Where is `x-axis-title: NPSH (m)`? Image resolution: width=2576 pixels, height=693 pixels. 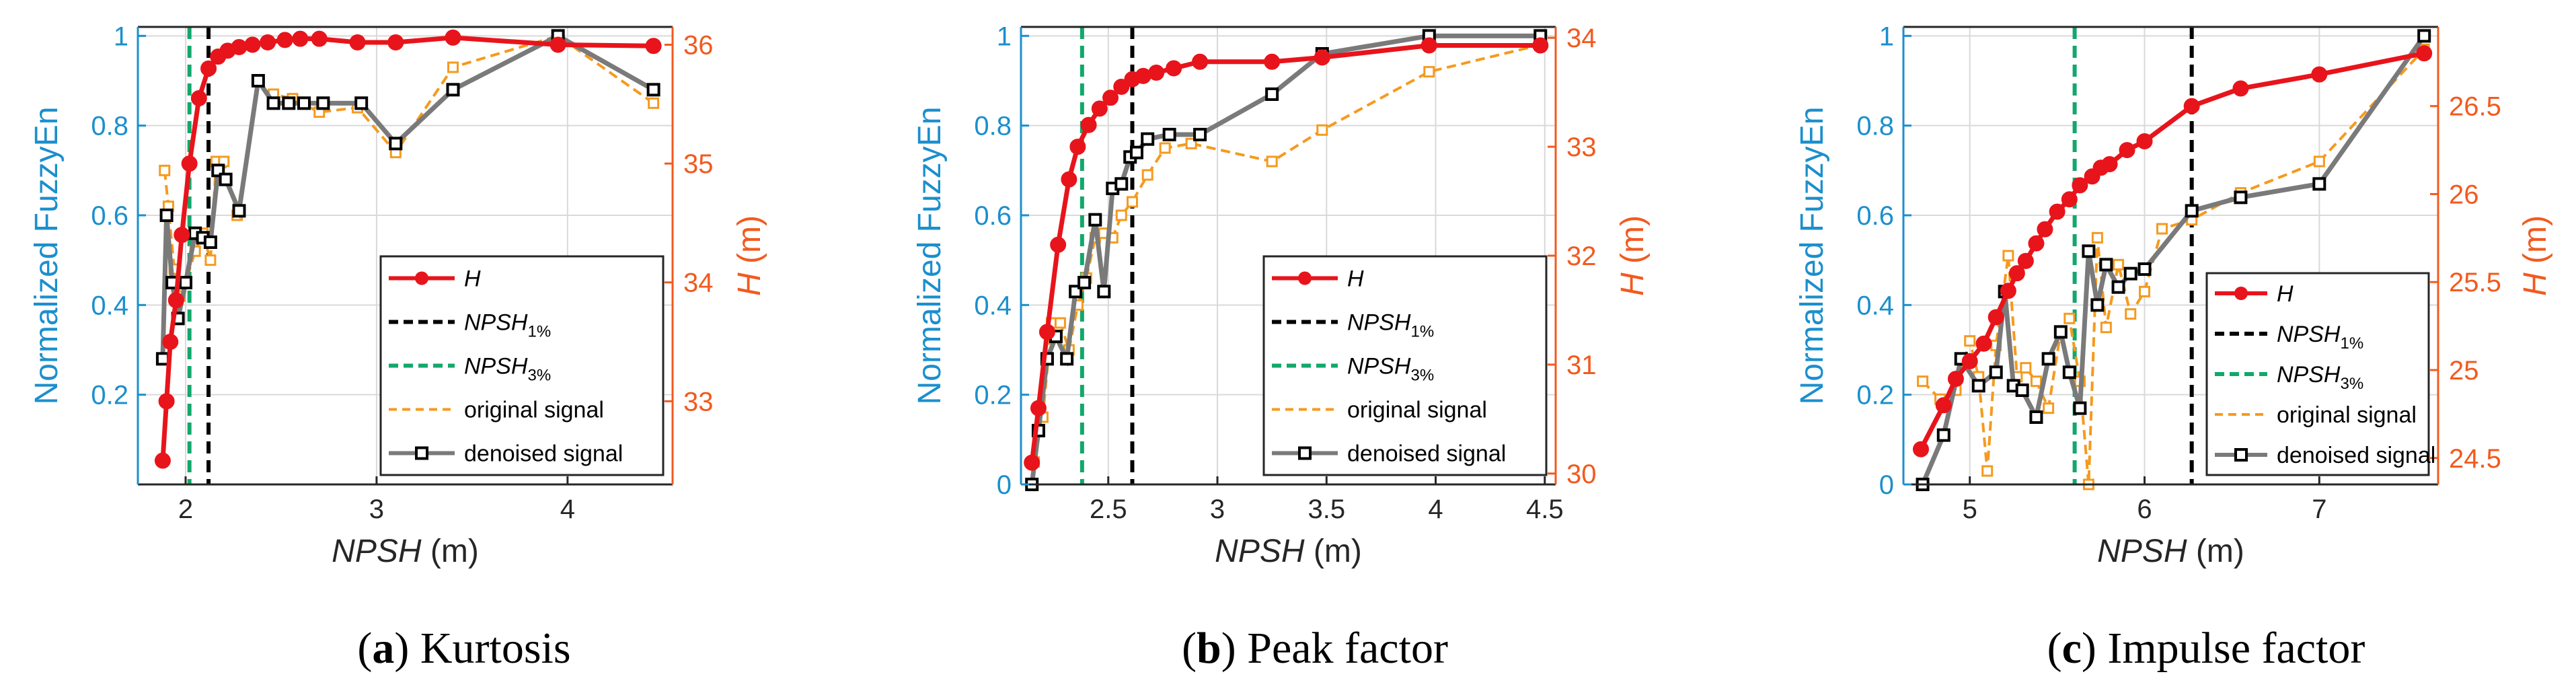
x-axis-title: NPSH (m) is located at coordinates (1288, 551).